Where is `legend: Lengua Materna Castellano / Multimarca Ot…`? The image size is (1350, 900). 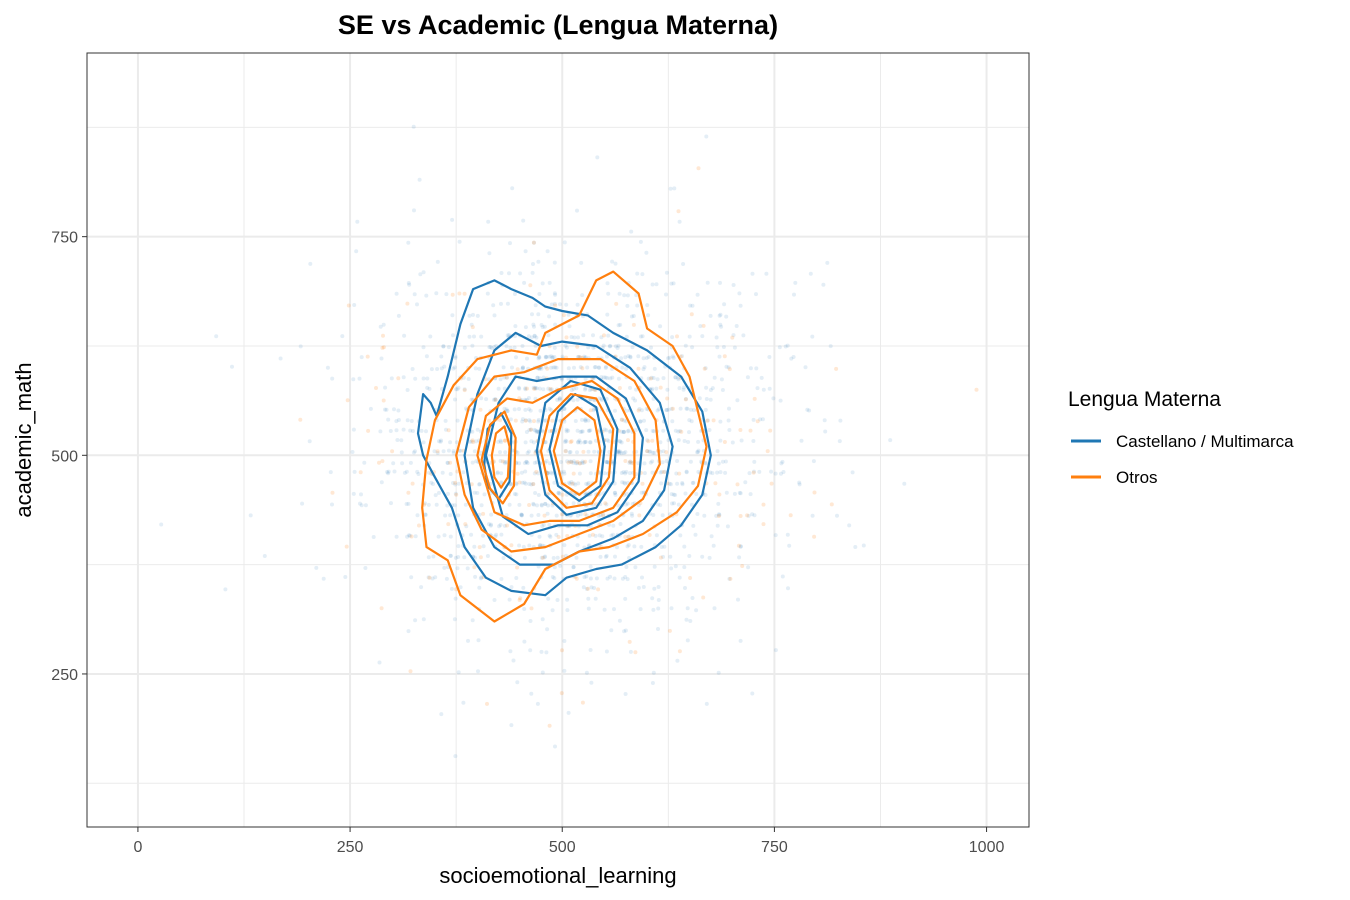
legend: Lengua Materna Castellano / Multimarca Ot… is located at coordinates (1181, 437).